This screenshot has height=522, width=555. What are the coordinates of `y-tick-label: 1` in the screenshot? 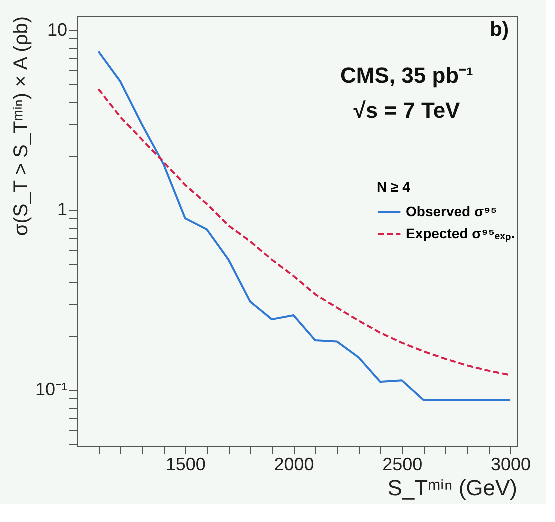 It's located at (62, 210).